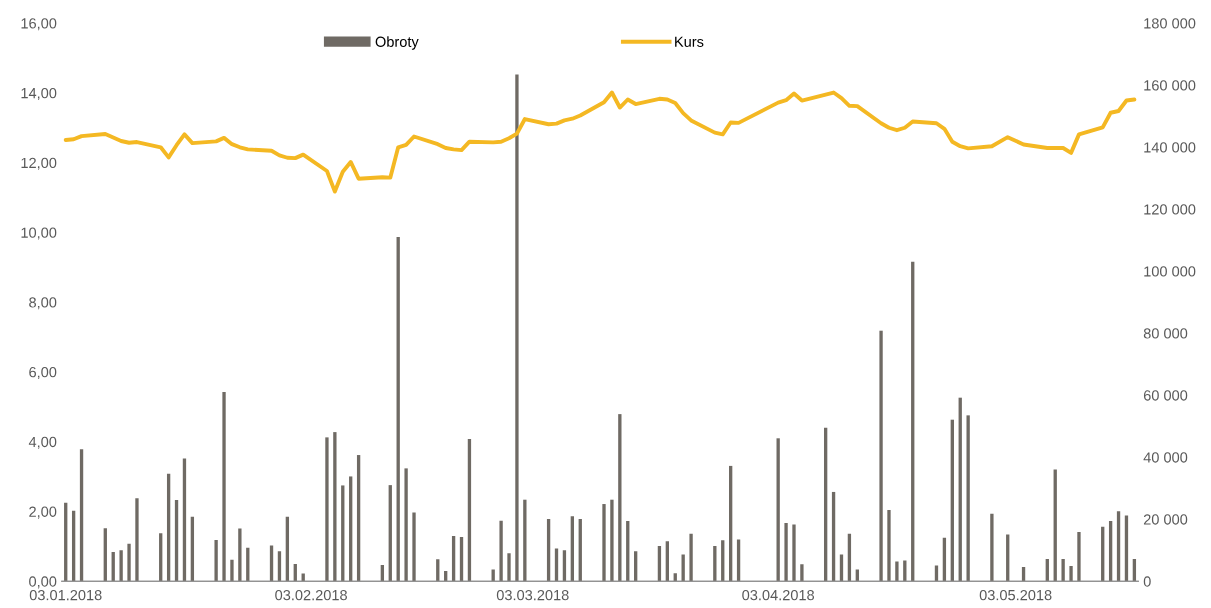 The height and width of the screenshot is (608, 1211). I want to click on y-tick-label: 0,00, so click(43, 582).